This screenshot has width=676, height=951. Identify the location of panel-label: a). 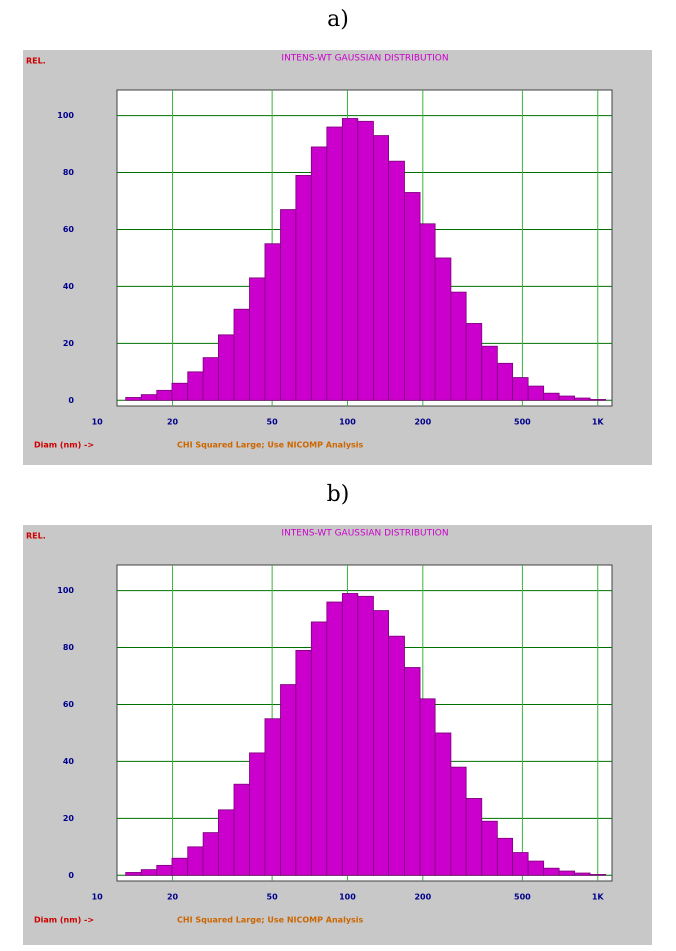
(338, 19).